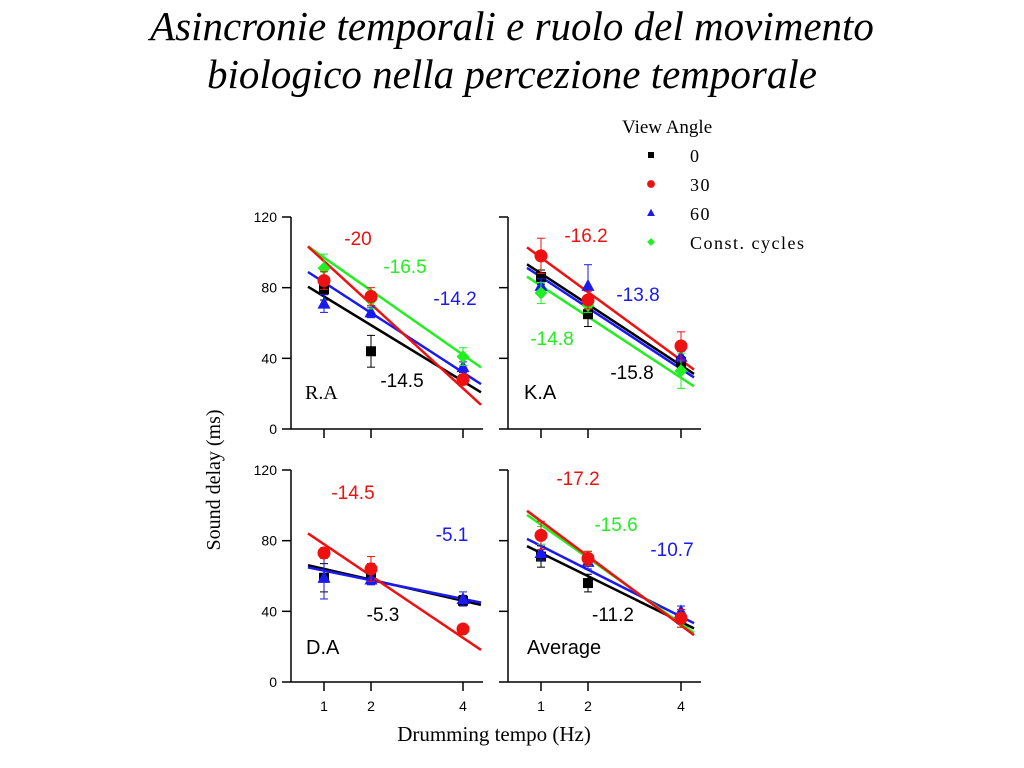  What do you see at coordinates (454, 299) in the screenshot?
I see `slope-label-60: -14.2` at bounding box center [454, 299].